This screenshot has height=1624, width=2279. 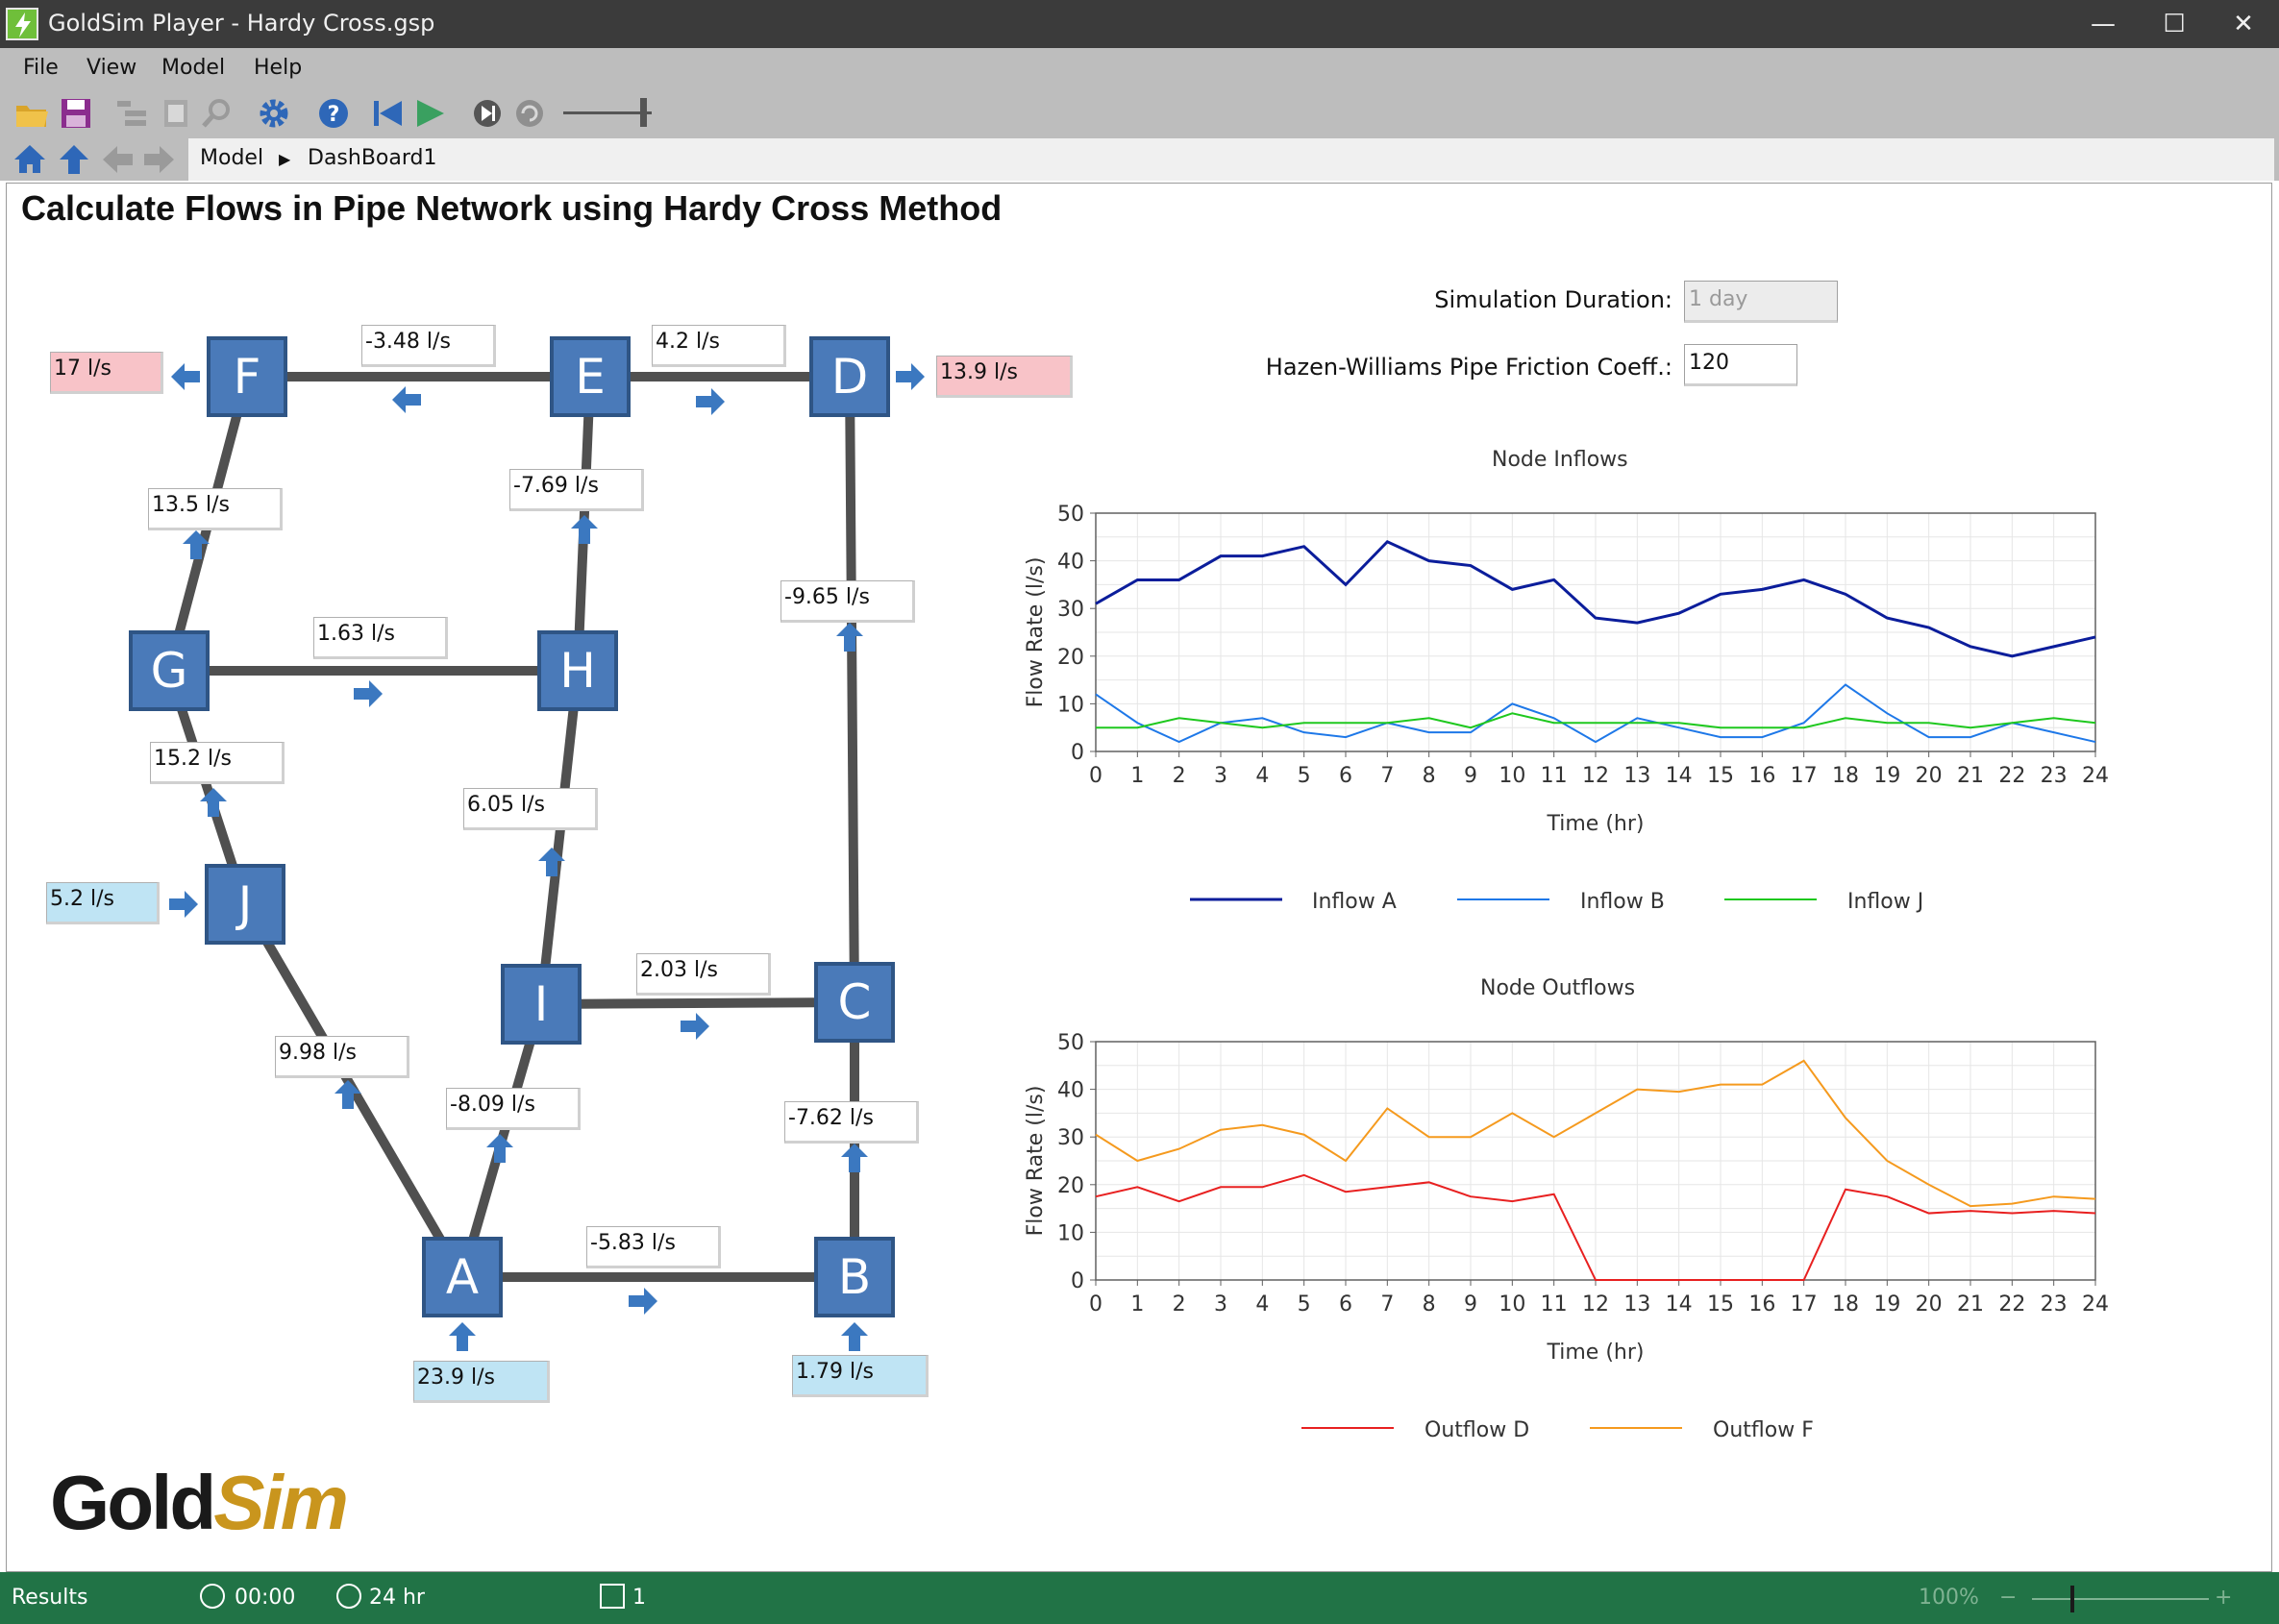 I want to click on speed-slider-thumb, so click(x=643, y=113).